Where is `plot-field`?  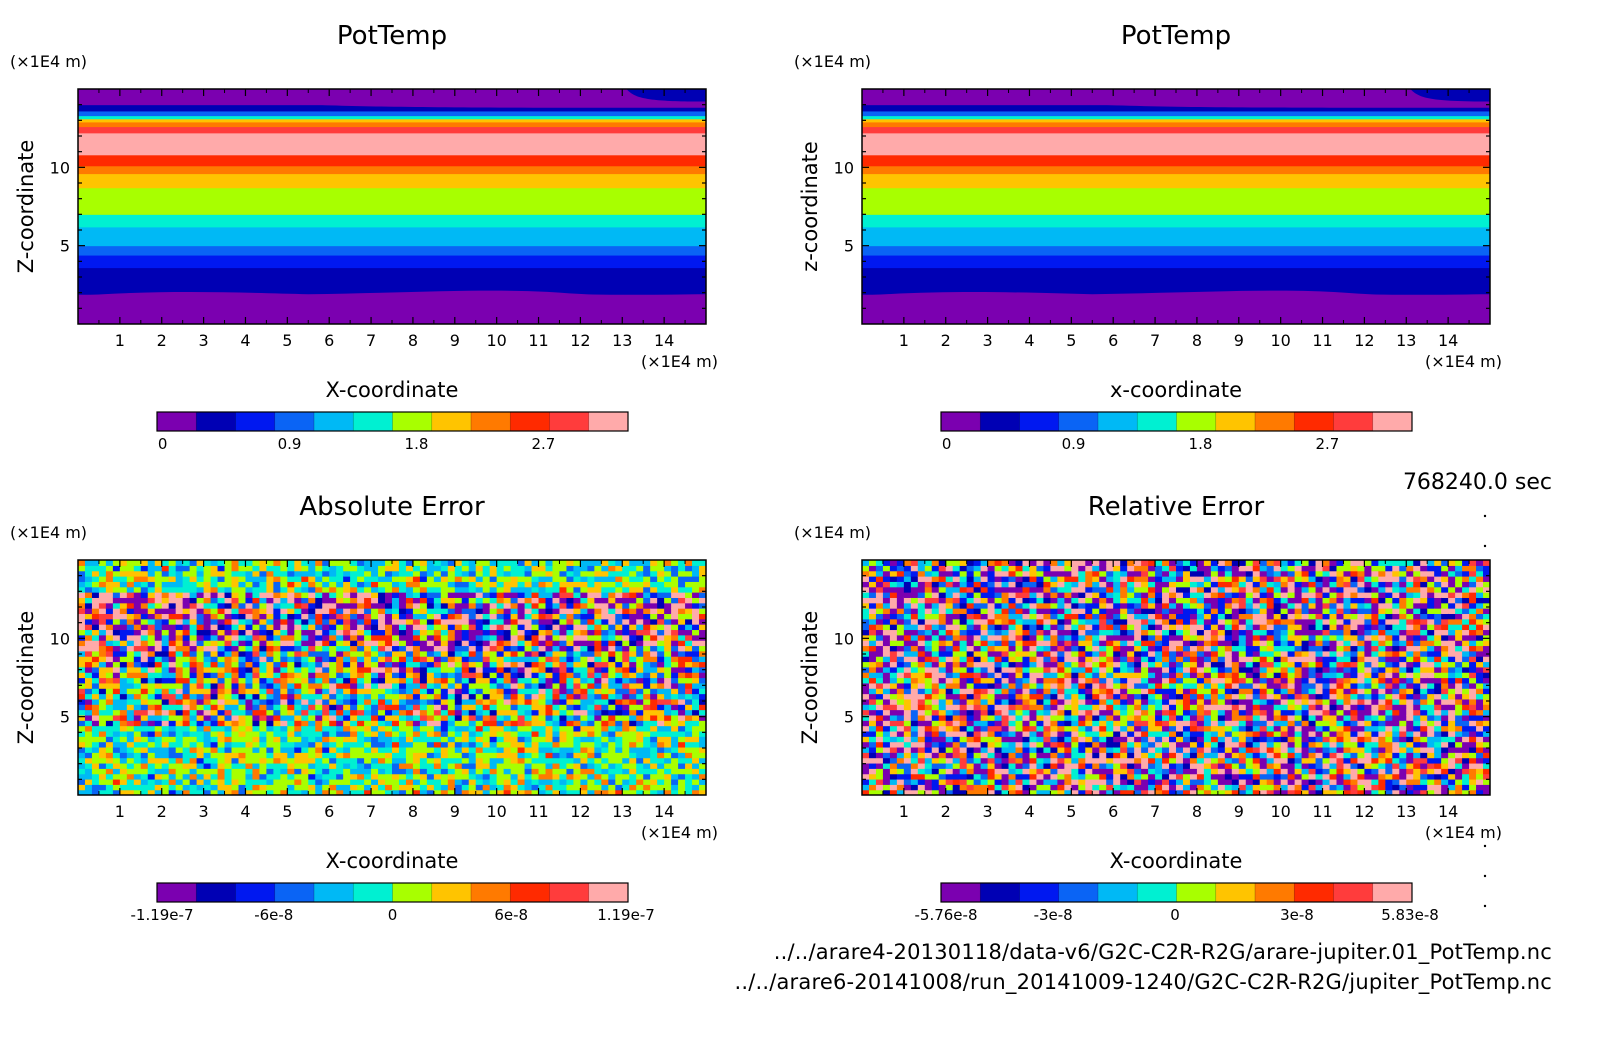
plot-field is located at coordinates (392, 206).